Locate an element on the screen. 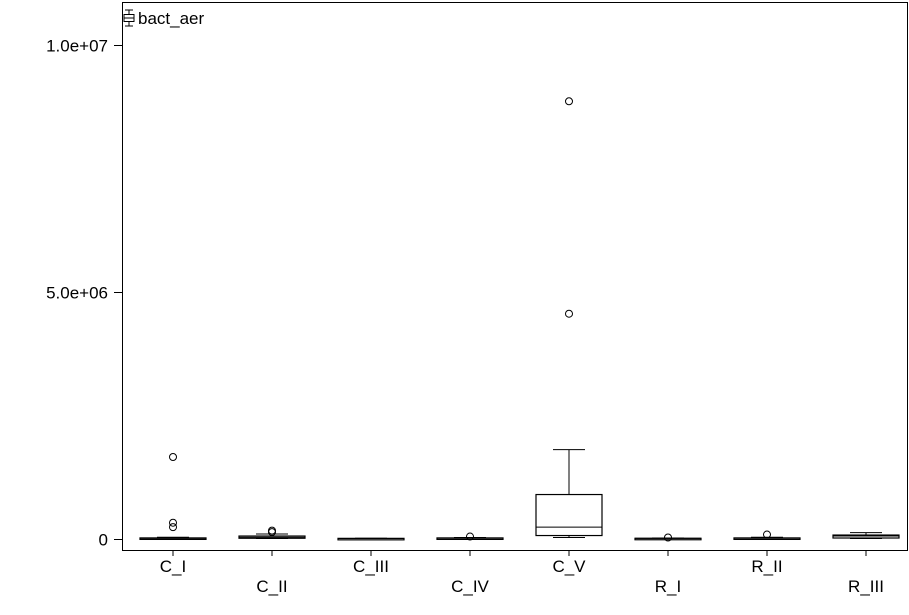 This screenshot has height=615, width=909. x-tick-label: R_II is located at coordinates (766, 566).